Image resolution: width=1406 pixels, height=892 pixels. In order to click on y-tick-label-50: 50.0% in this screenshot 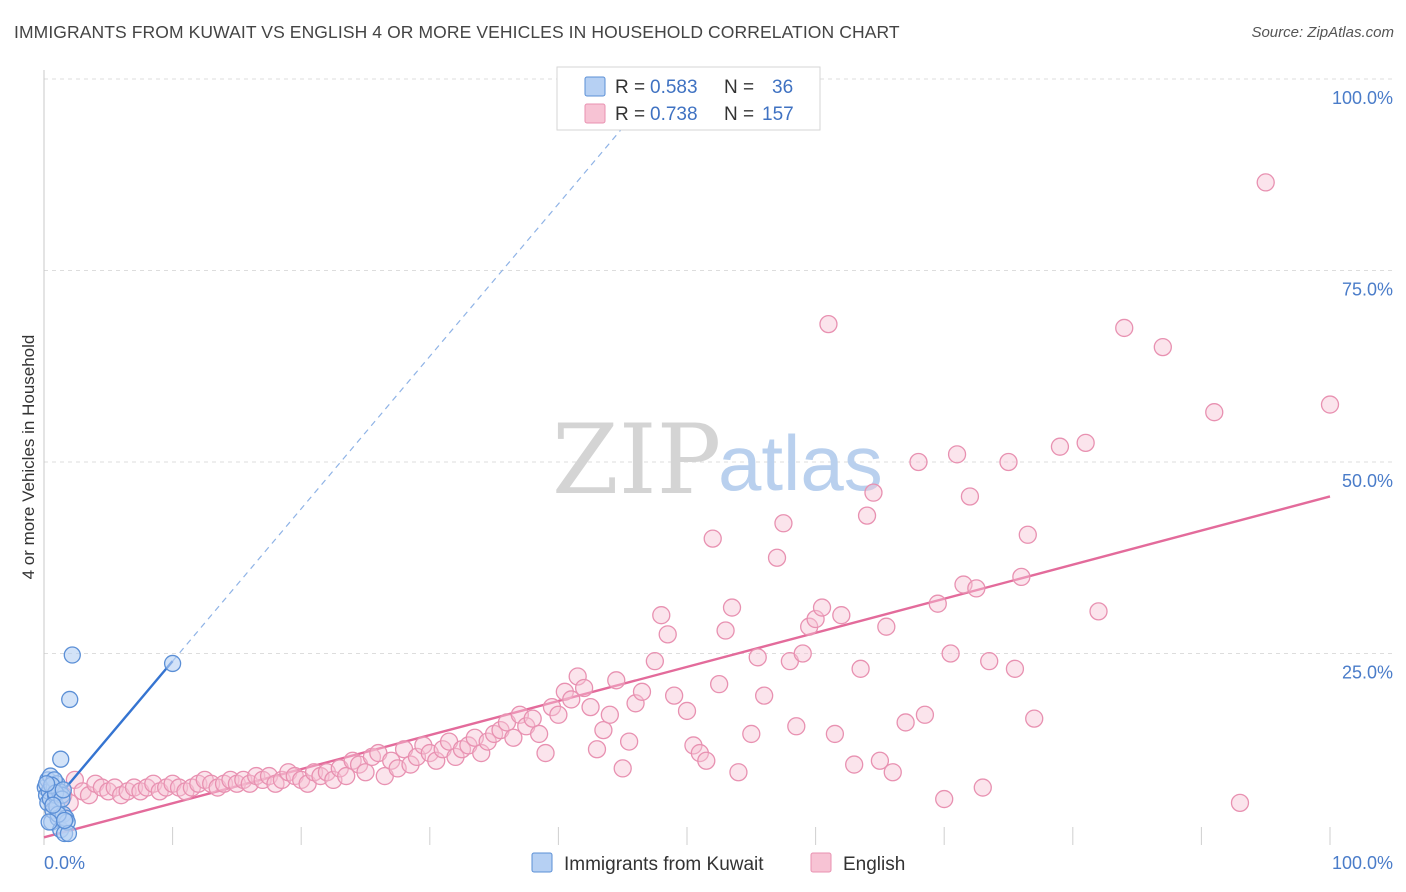, I will do `click(1367, 481)`.